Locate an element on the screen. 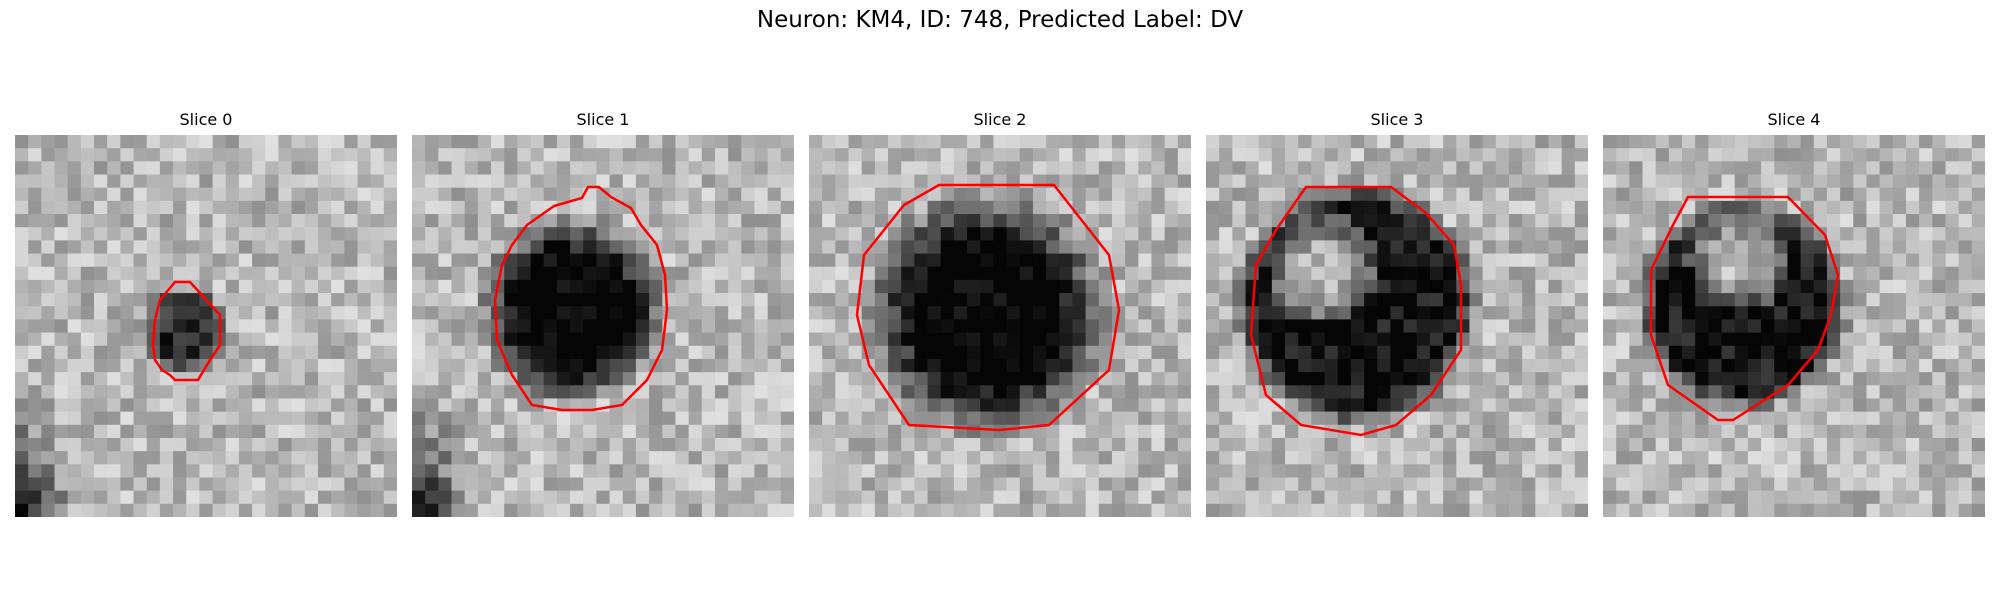  slice-0-title: Slice 0 is located at coordinates (206, 119).